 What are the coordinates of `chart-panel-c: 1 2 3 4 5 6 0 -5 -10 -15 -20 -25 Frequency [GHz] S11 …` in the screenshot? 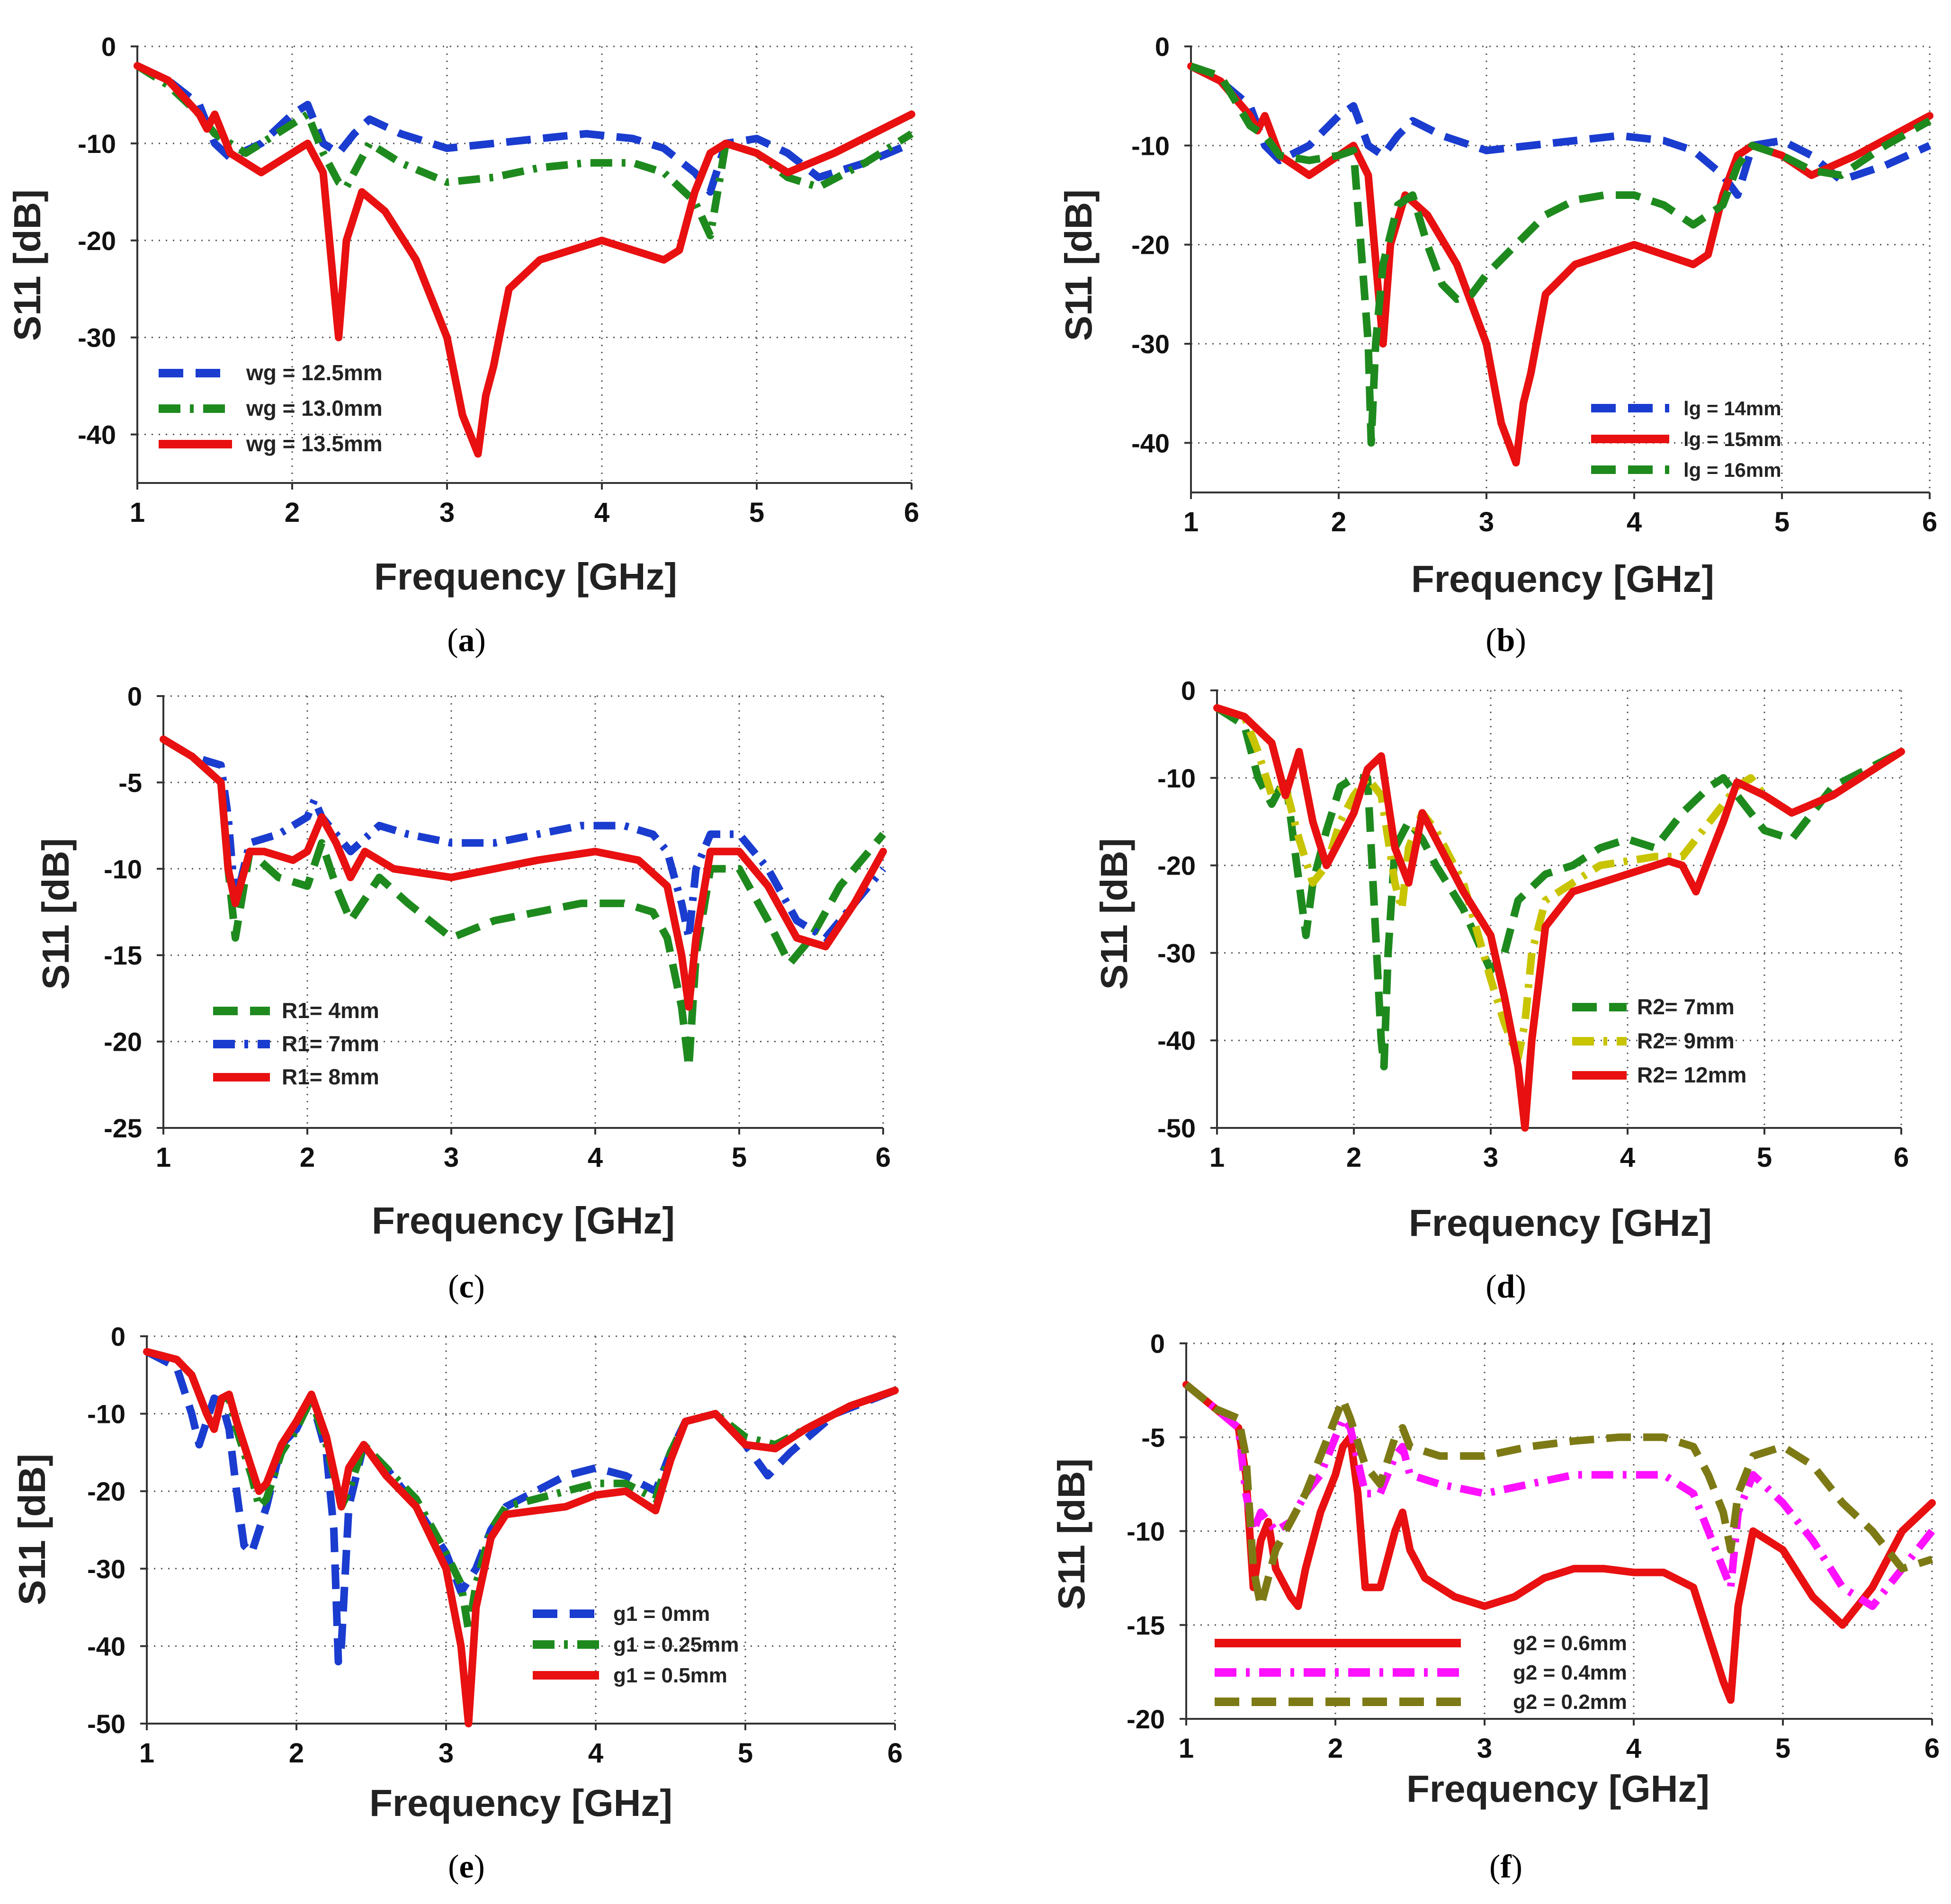 It's located at (463, 993).